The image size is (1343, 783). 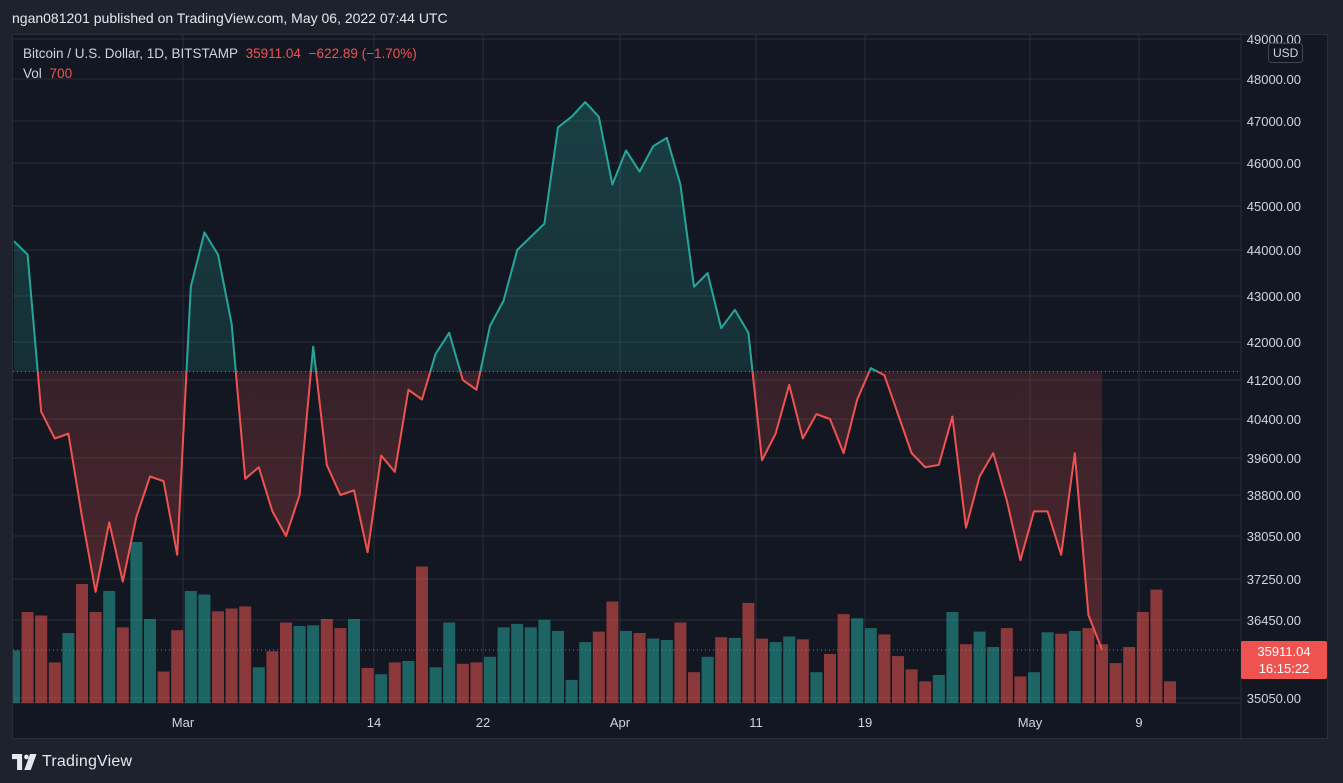 What do you see at coordinates (1274, 620) in the screenshot?
I see `price-tick-label: 36450.00` at bounding box center [1274, 620].